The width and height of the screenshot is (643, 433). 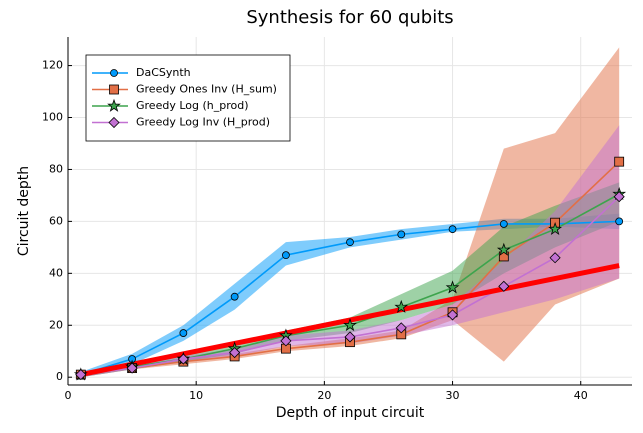 What do you see at coordinates (206, 89) in the screenshot?
I see `legend-label: Greedy Ones Inv (H_sum)` at bounding box center [206, 89].